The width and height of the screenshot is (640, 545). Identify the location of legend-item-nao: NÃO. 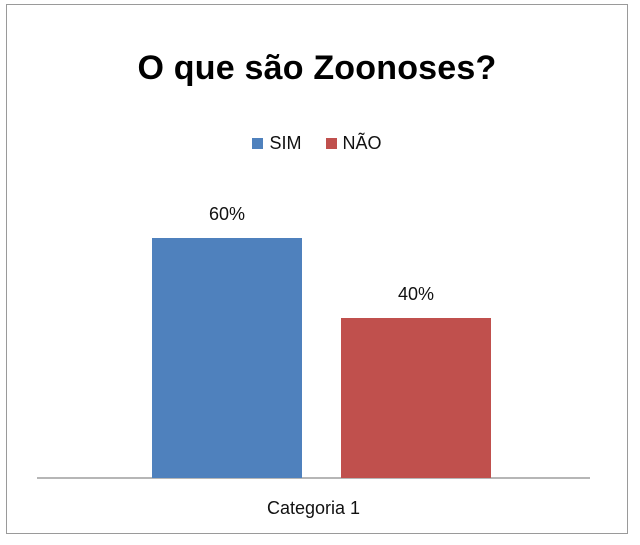
(353, 143).